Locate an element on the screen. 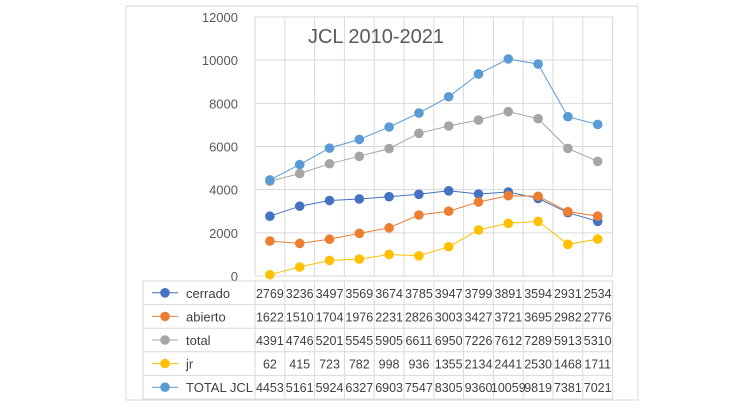 The image size is (751, 414). table-cell-value: 10059 is located at coordinates (508, 388).